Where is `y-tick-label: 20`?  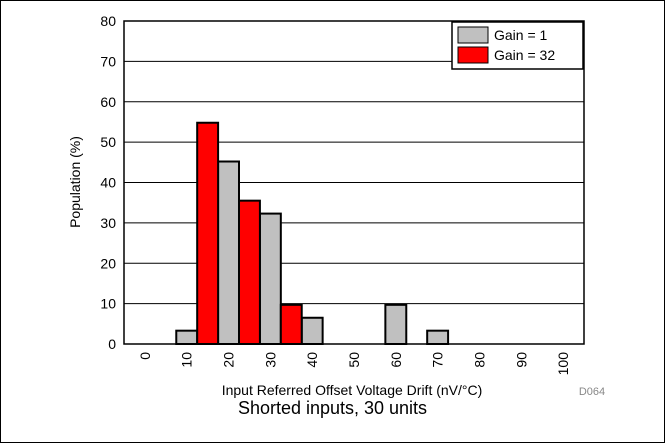
y-tick-label: 20 is located at coordinates (108, 263).